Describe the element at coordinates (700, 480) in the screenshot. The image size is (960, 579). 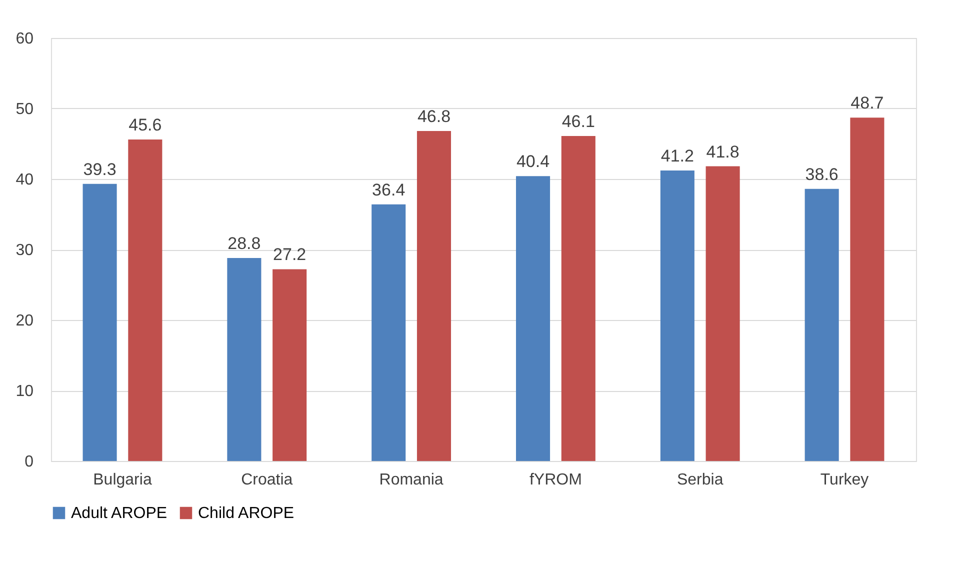
I see `x-tick-label: Serbia` at that location.